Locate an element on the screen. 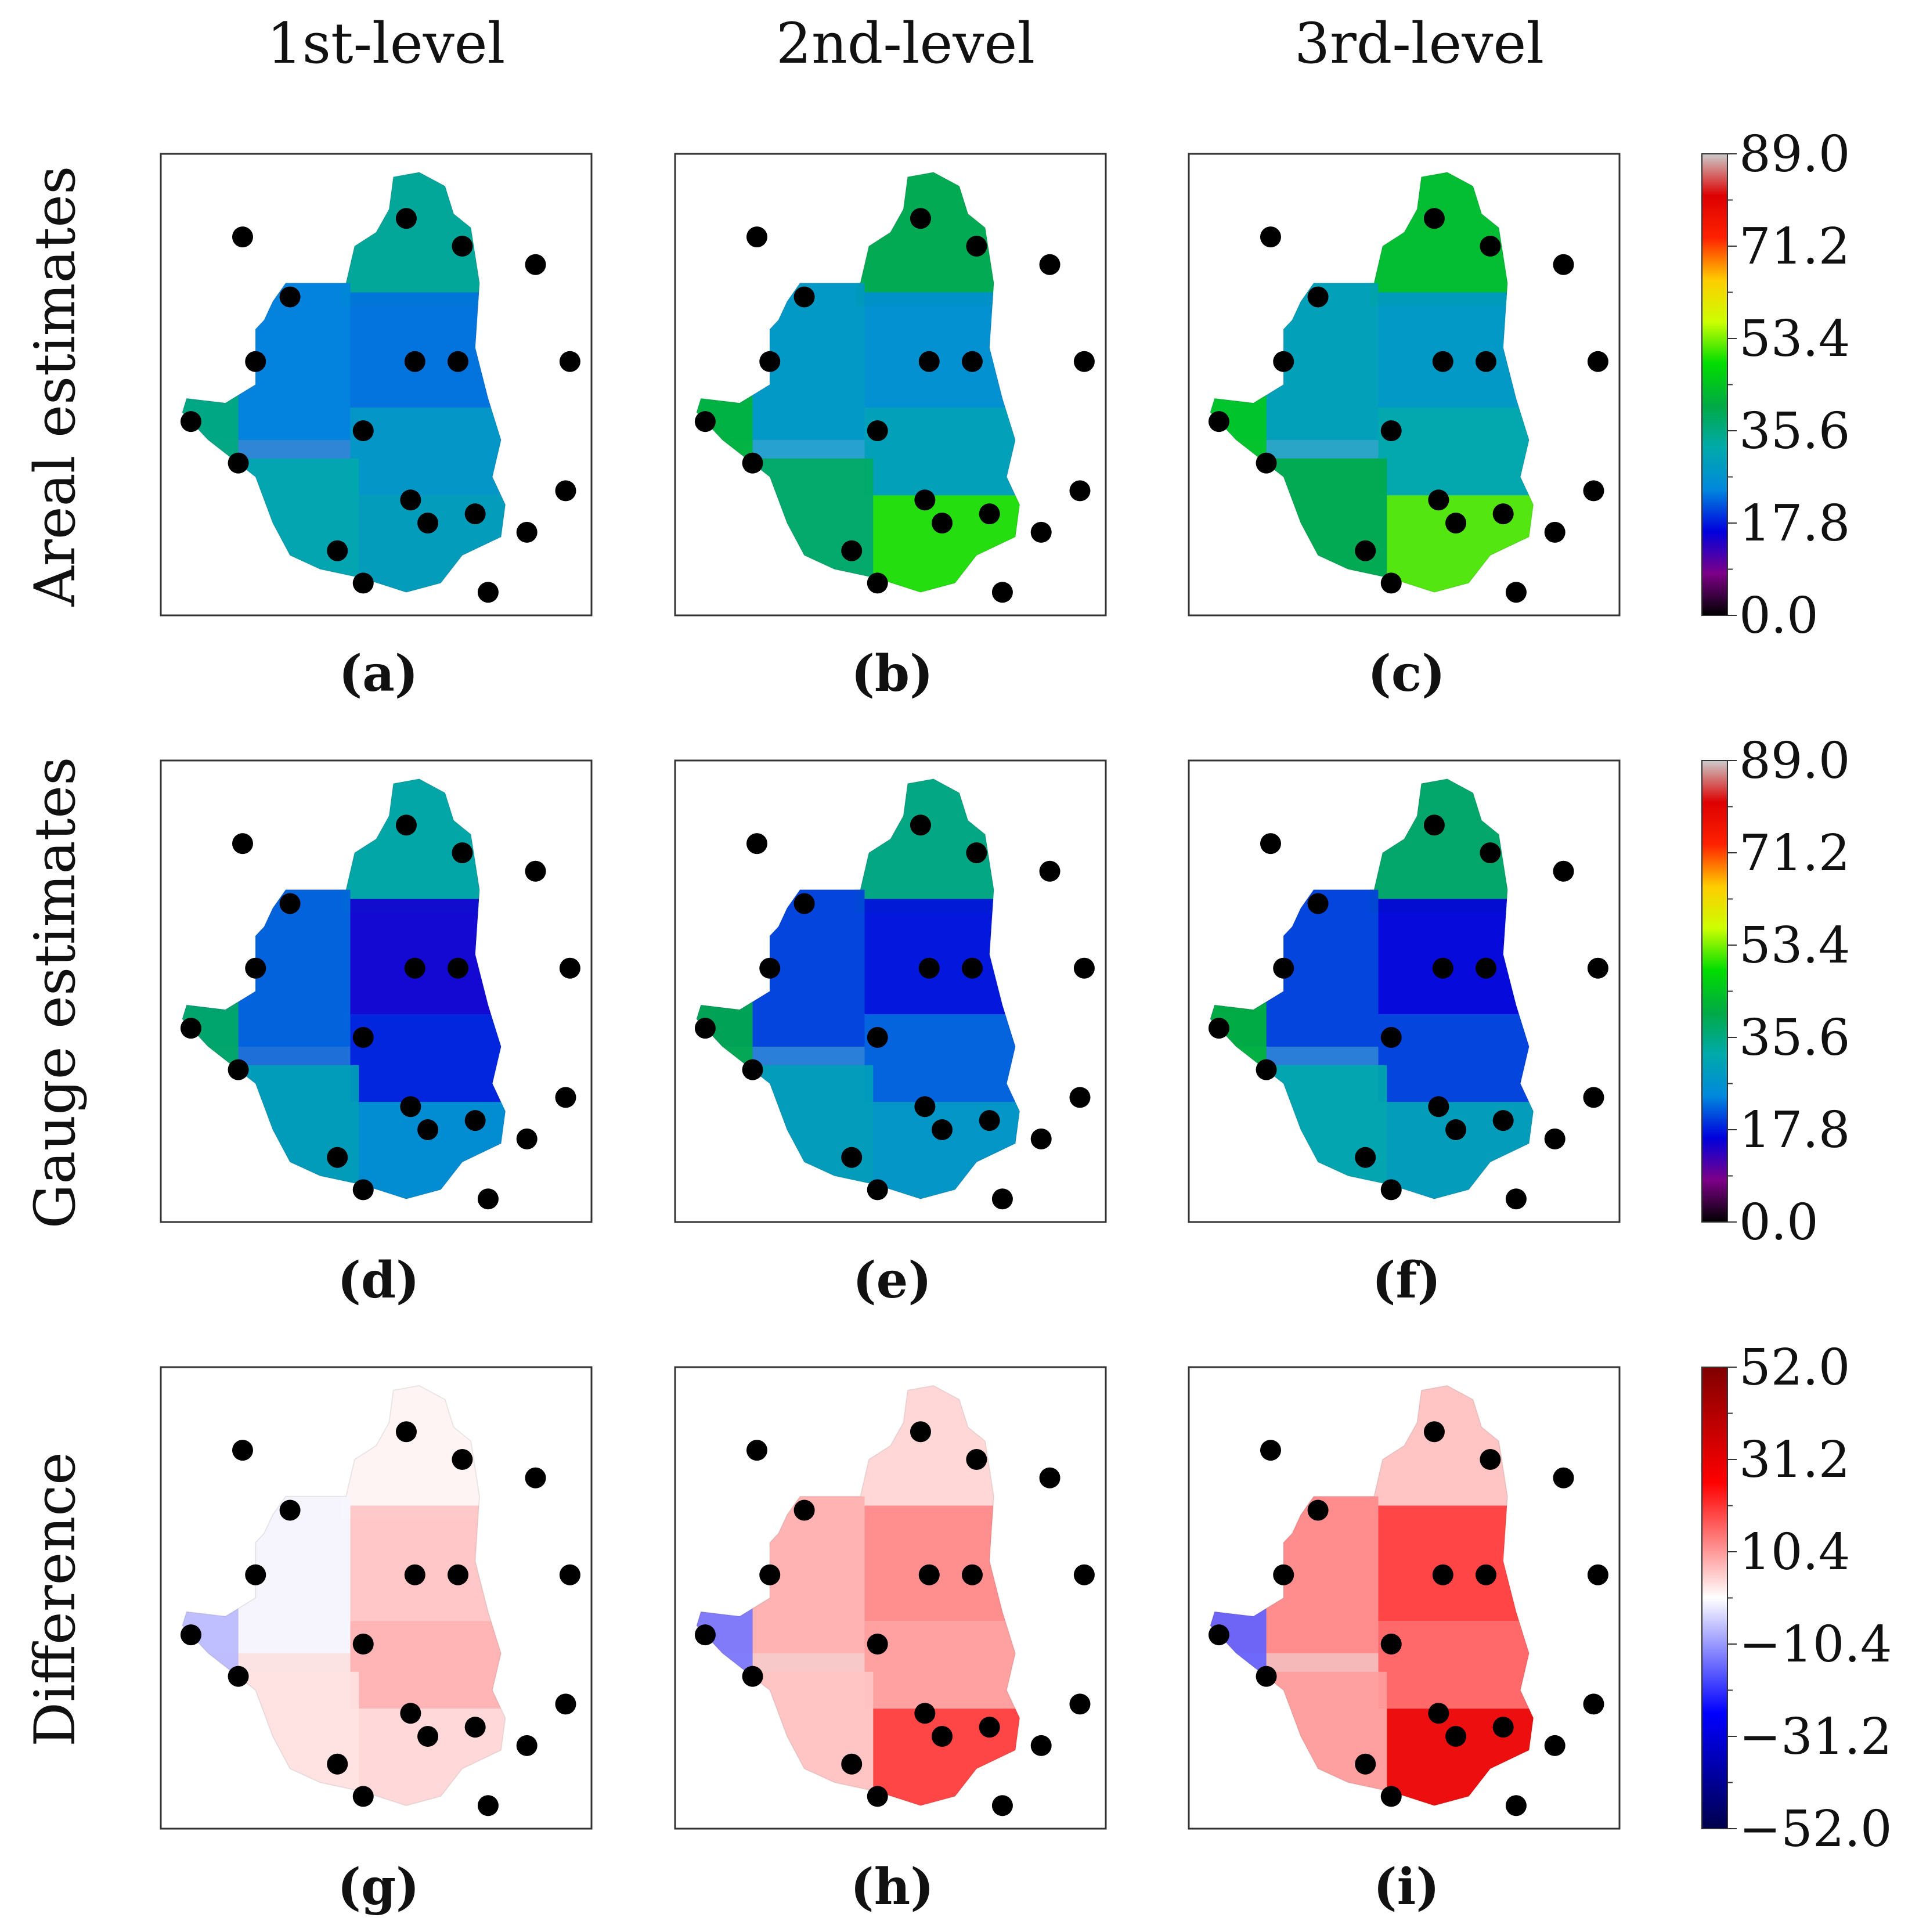 This screenshot has width=1919, height=1932. colorbar-tick-label-2-2: 17.8 is located at coordinates (1794, 1130).